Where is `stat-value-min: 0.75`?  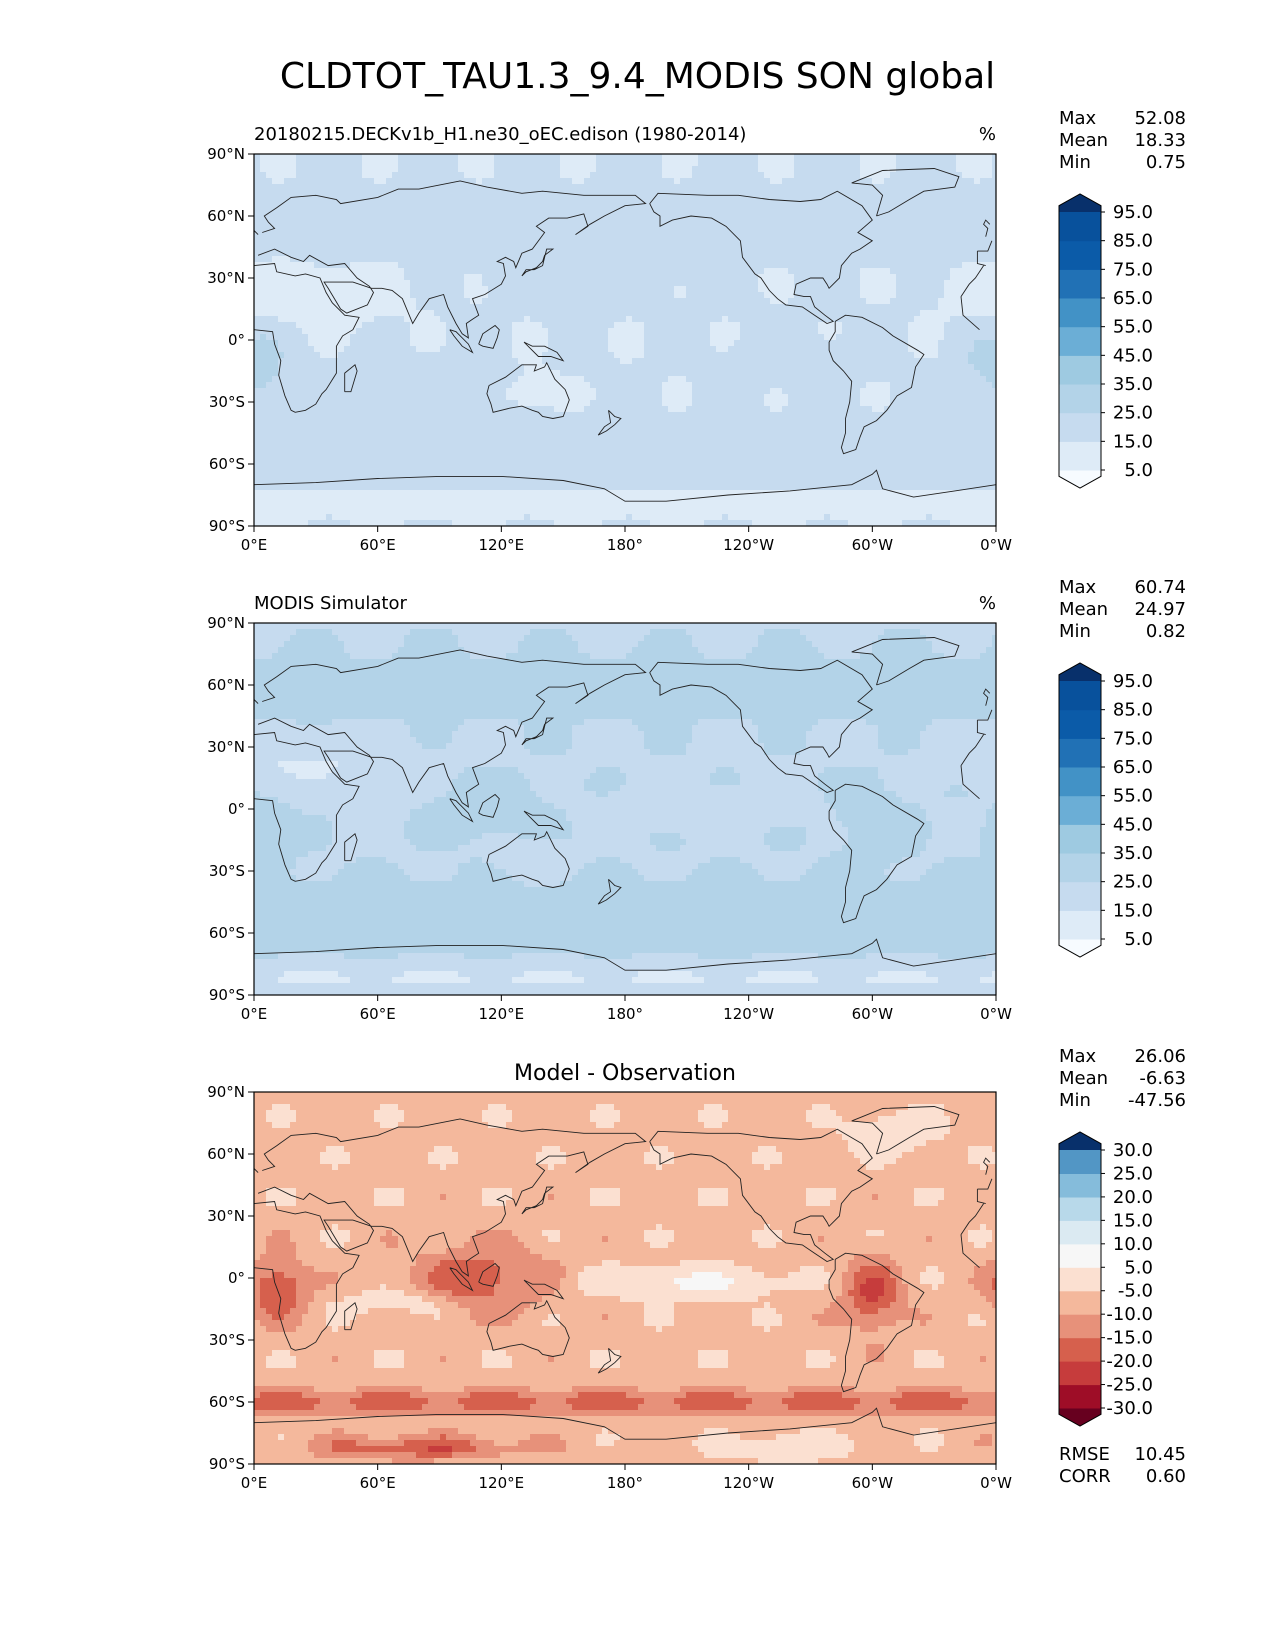
stat-value-min: 0.75 is located at coordinates (1166, 162).